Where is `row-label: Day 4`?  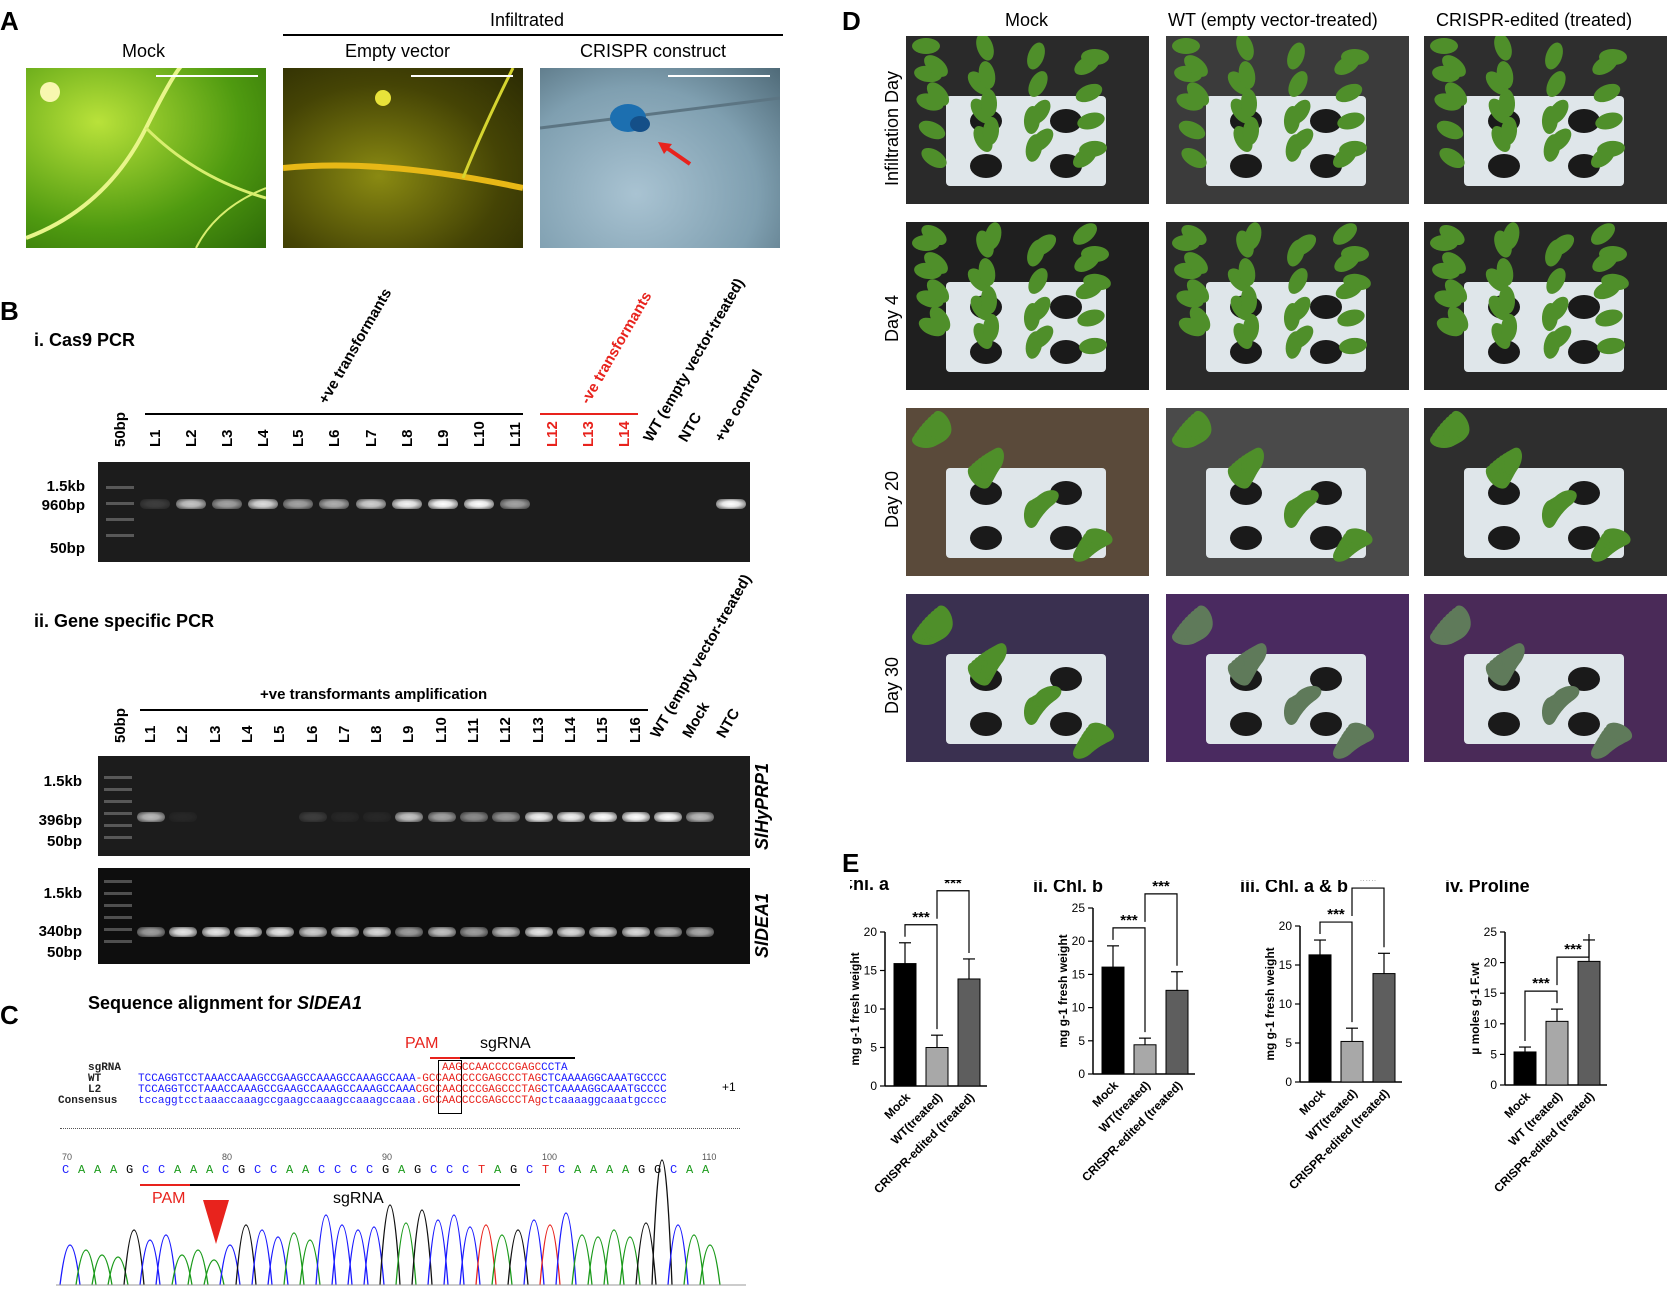 row-label: Day 4 is located at coordinates (892, 318).